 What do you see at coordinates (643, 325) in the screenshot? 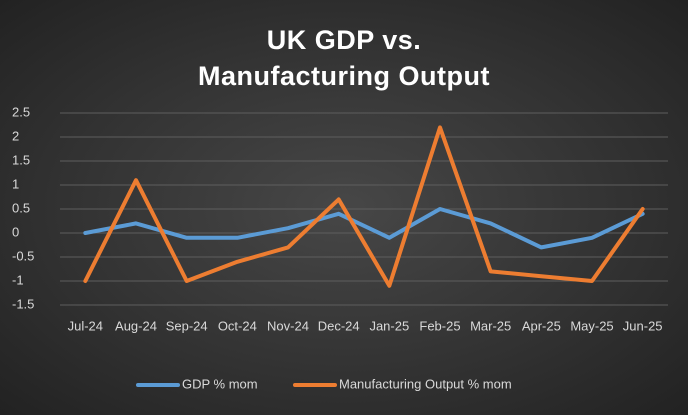
I see `x-tick-label: Jun-25` at bounding box center [643, 325].